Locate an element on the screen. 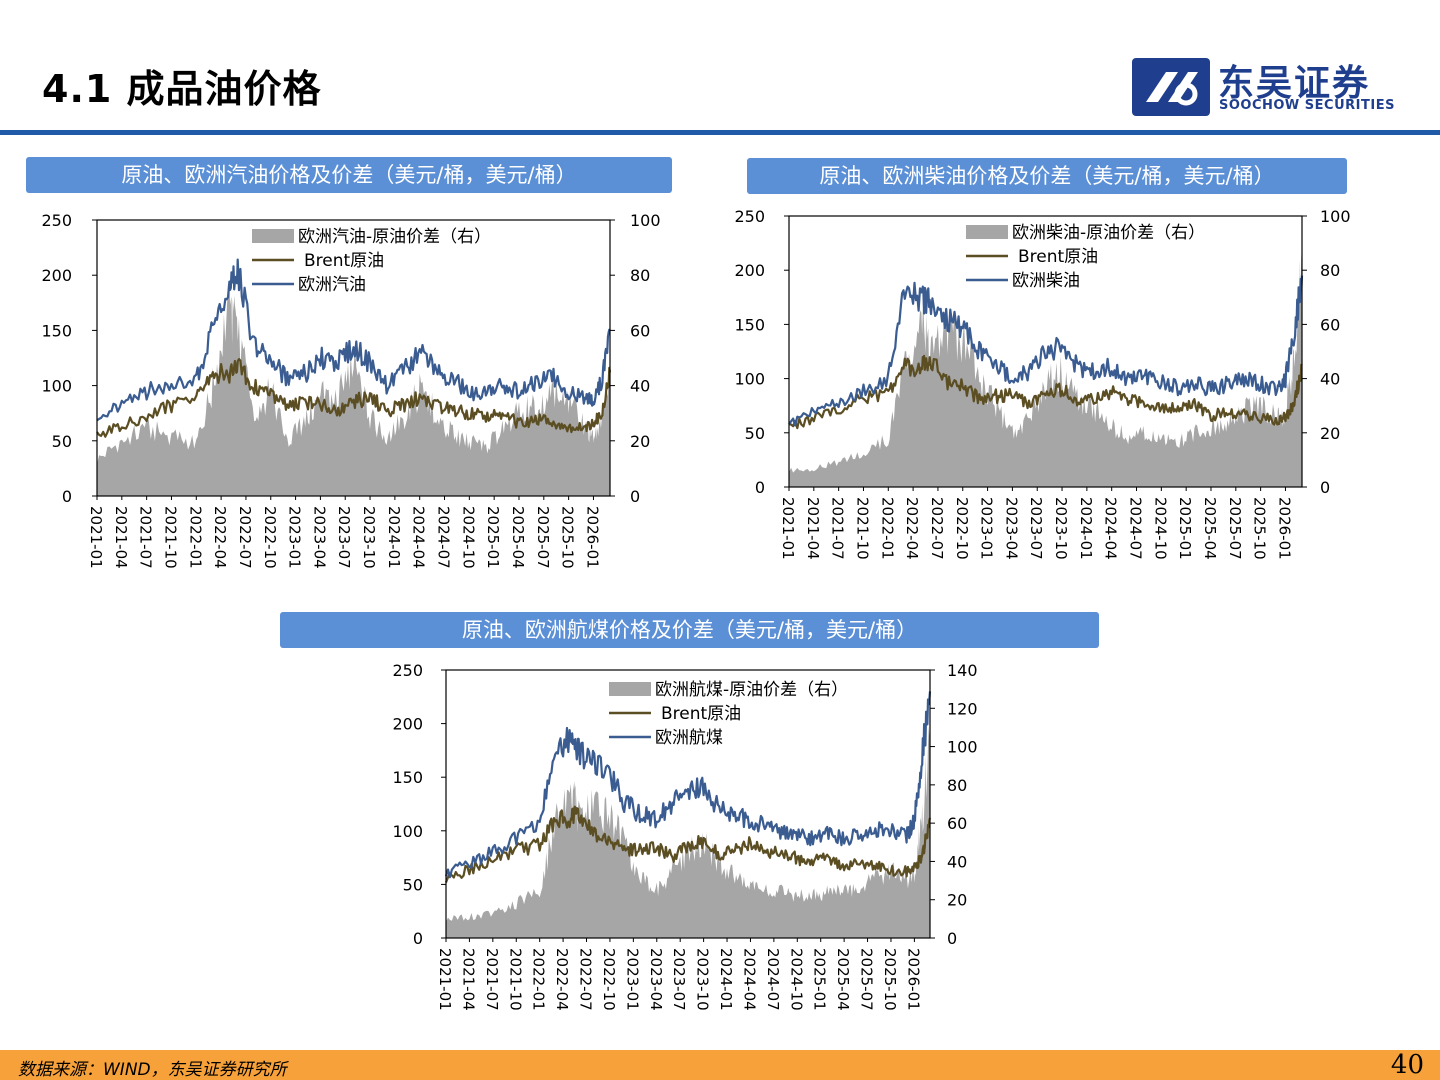  legend-label: 欧洲航煤-原油价差（右） is located at coordinates (751, 690).